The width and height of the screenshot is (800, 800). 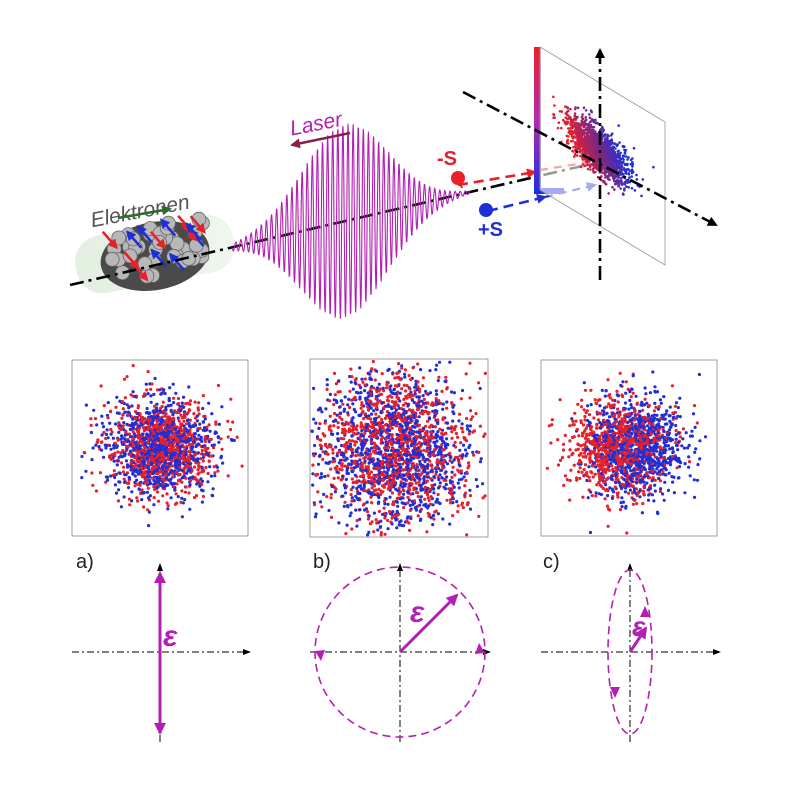 What do you see at coordinates (486, 210) in the screenshot?
I see `plus-s-electron` at bounding box center [486, 210].